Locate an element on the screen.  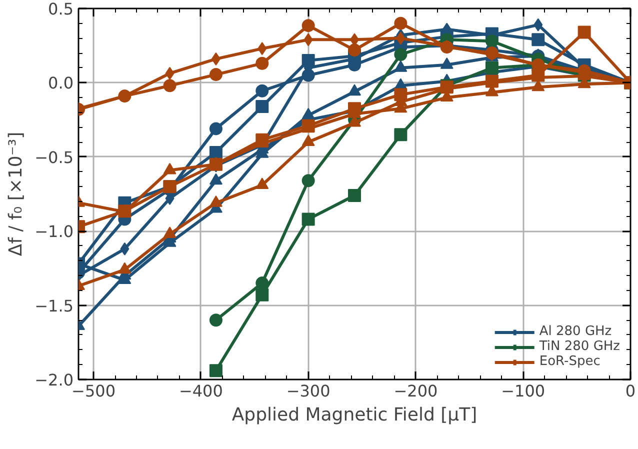
y-tick-label: −1.0 is located at coordinates (54, 232).